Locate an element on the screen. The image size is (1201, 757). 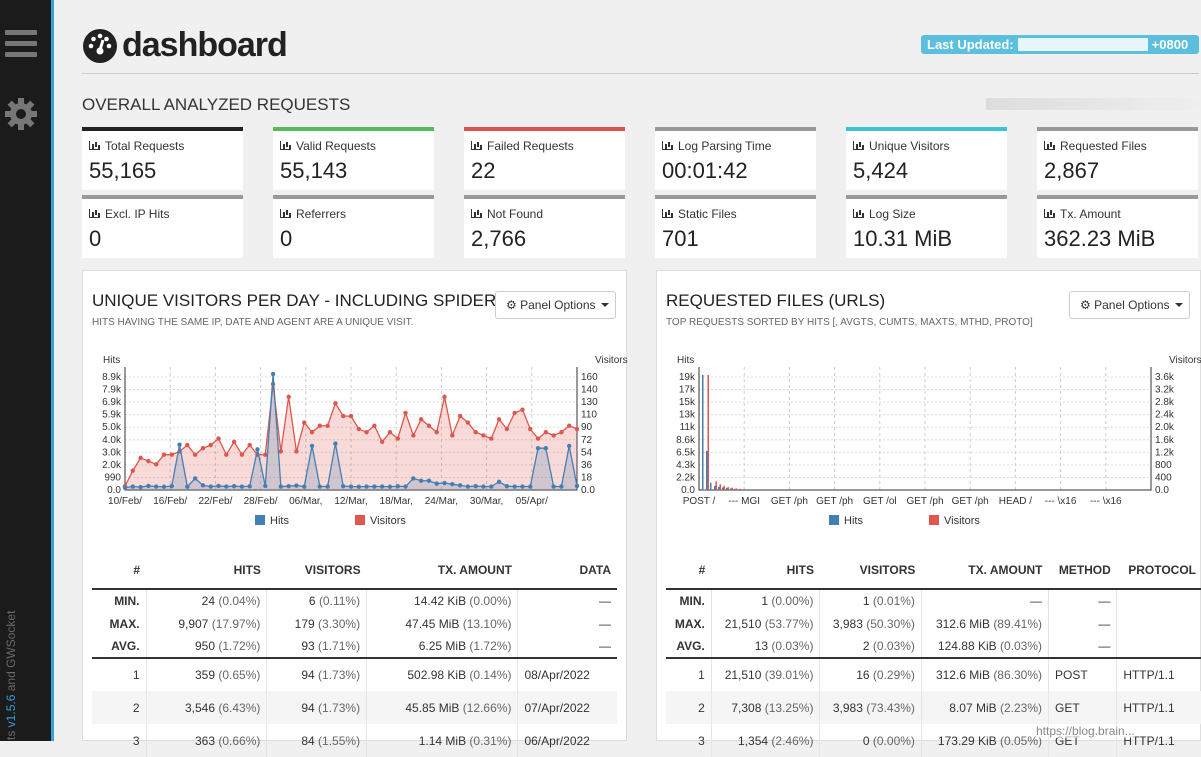
y2-tick-label: 800 is located at coordinates (1163, 465).